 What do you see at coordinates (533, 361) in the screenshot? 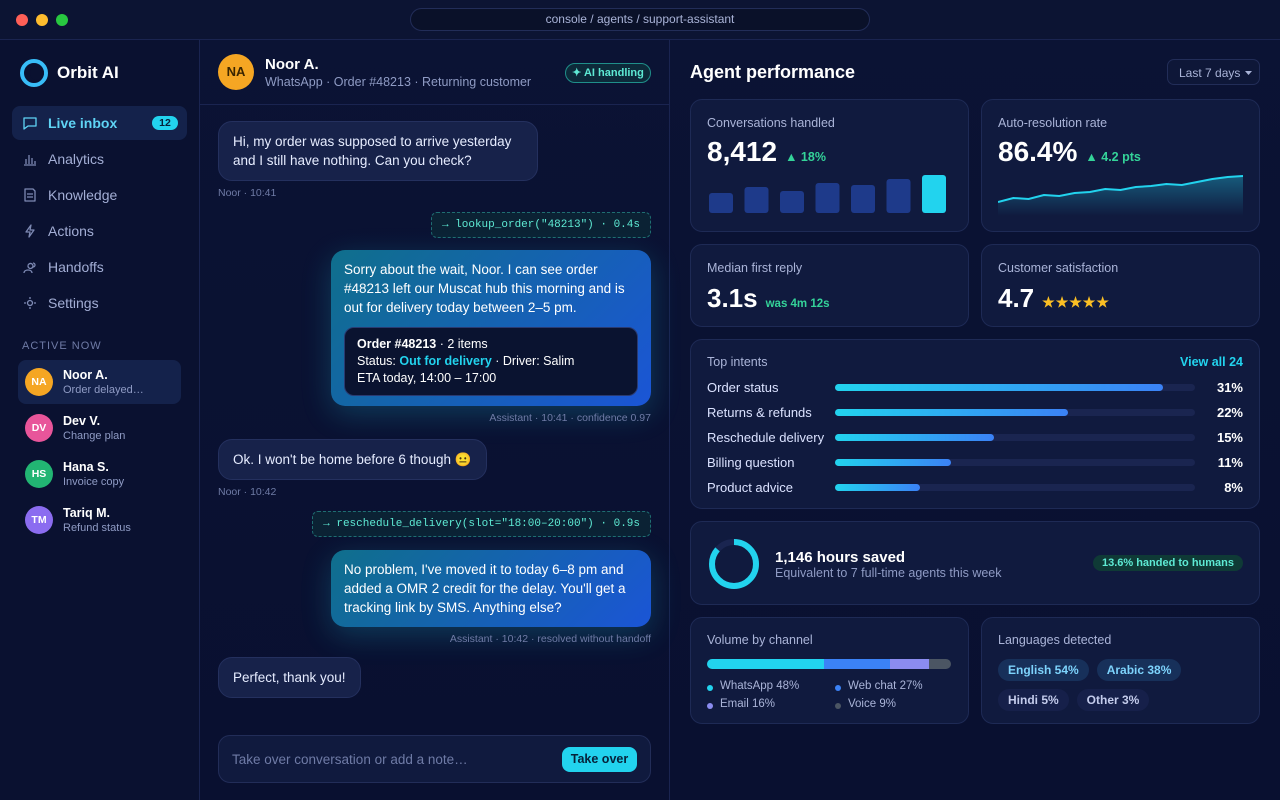
I see `order-card-text: · Driver: Salim` at bounding box center [533, 361].